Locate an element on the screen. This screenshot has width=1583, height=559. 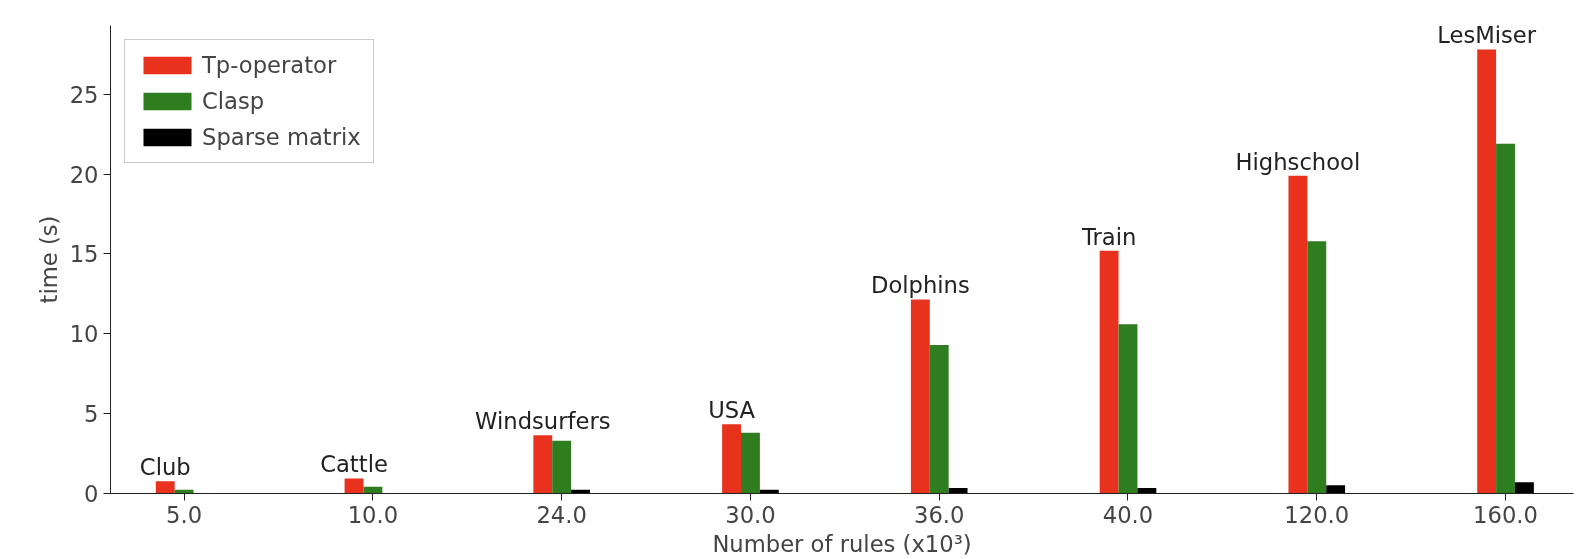
x-tick-label: 30.0 is located at coordinates (750, 514).